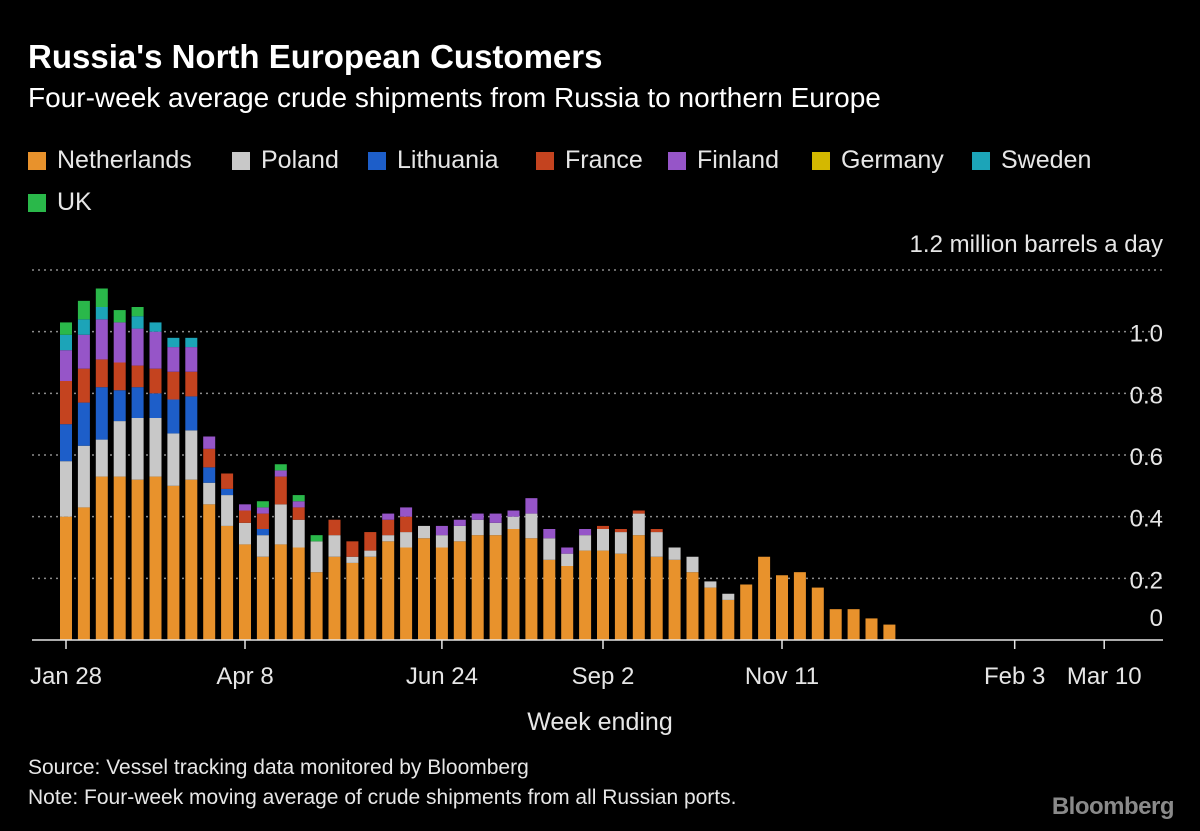 The height and width of the screenshot is (831, 1200). I want to click on x-axis-title: Week ending, so click(599, 722).